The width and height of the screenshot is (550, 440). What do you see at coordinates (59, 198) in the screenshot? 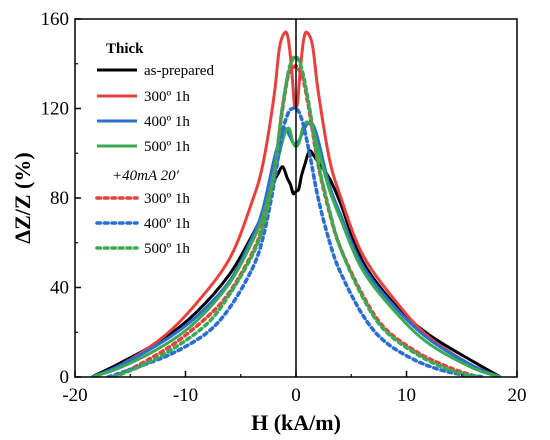
I see `y-tick-label: 80` at bounding box center [59, 198].